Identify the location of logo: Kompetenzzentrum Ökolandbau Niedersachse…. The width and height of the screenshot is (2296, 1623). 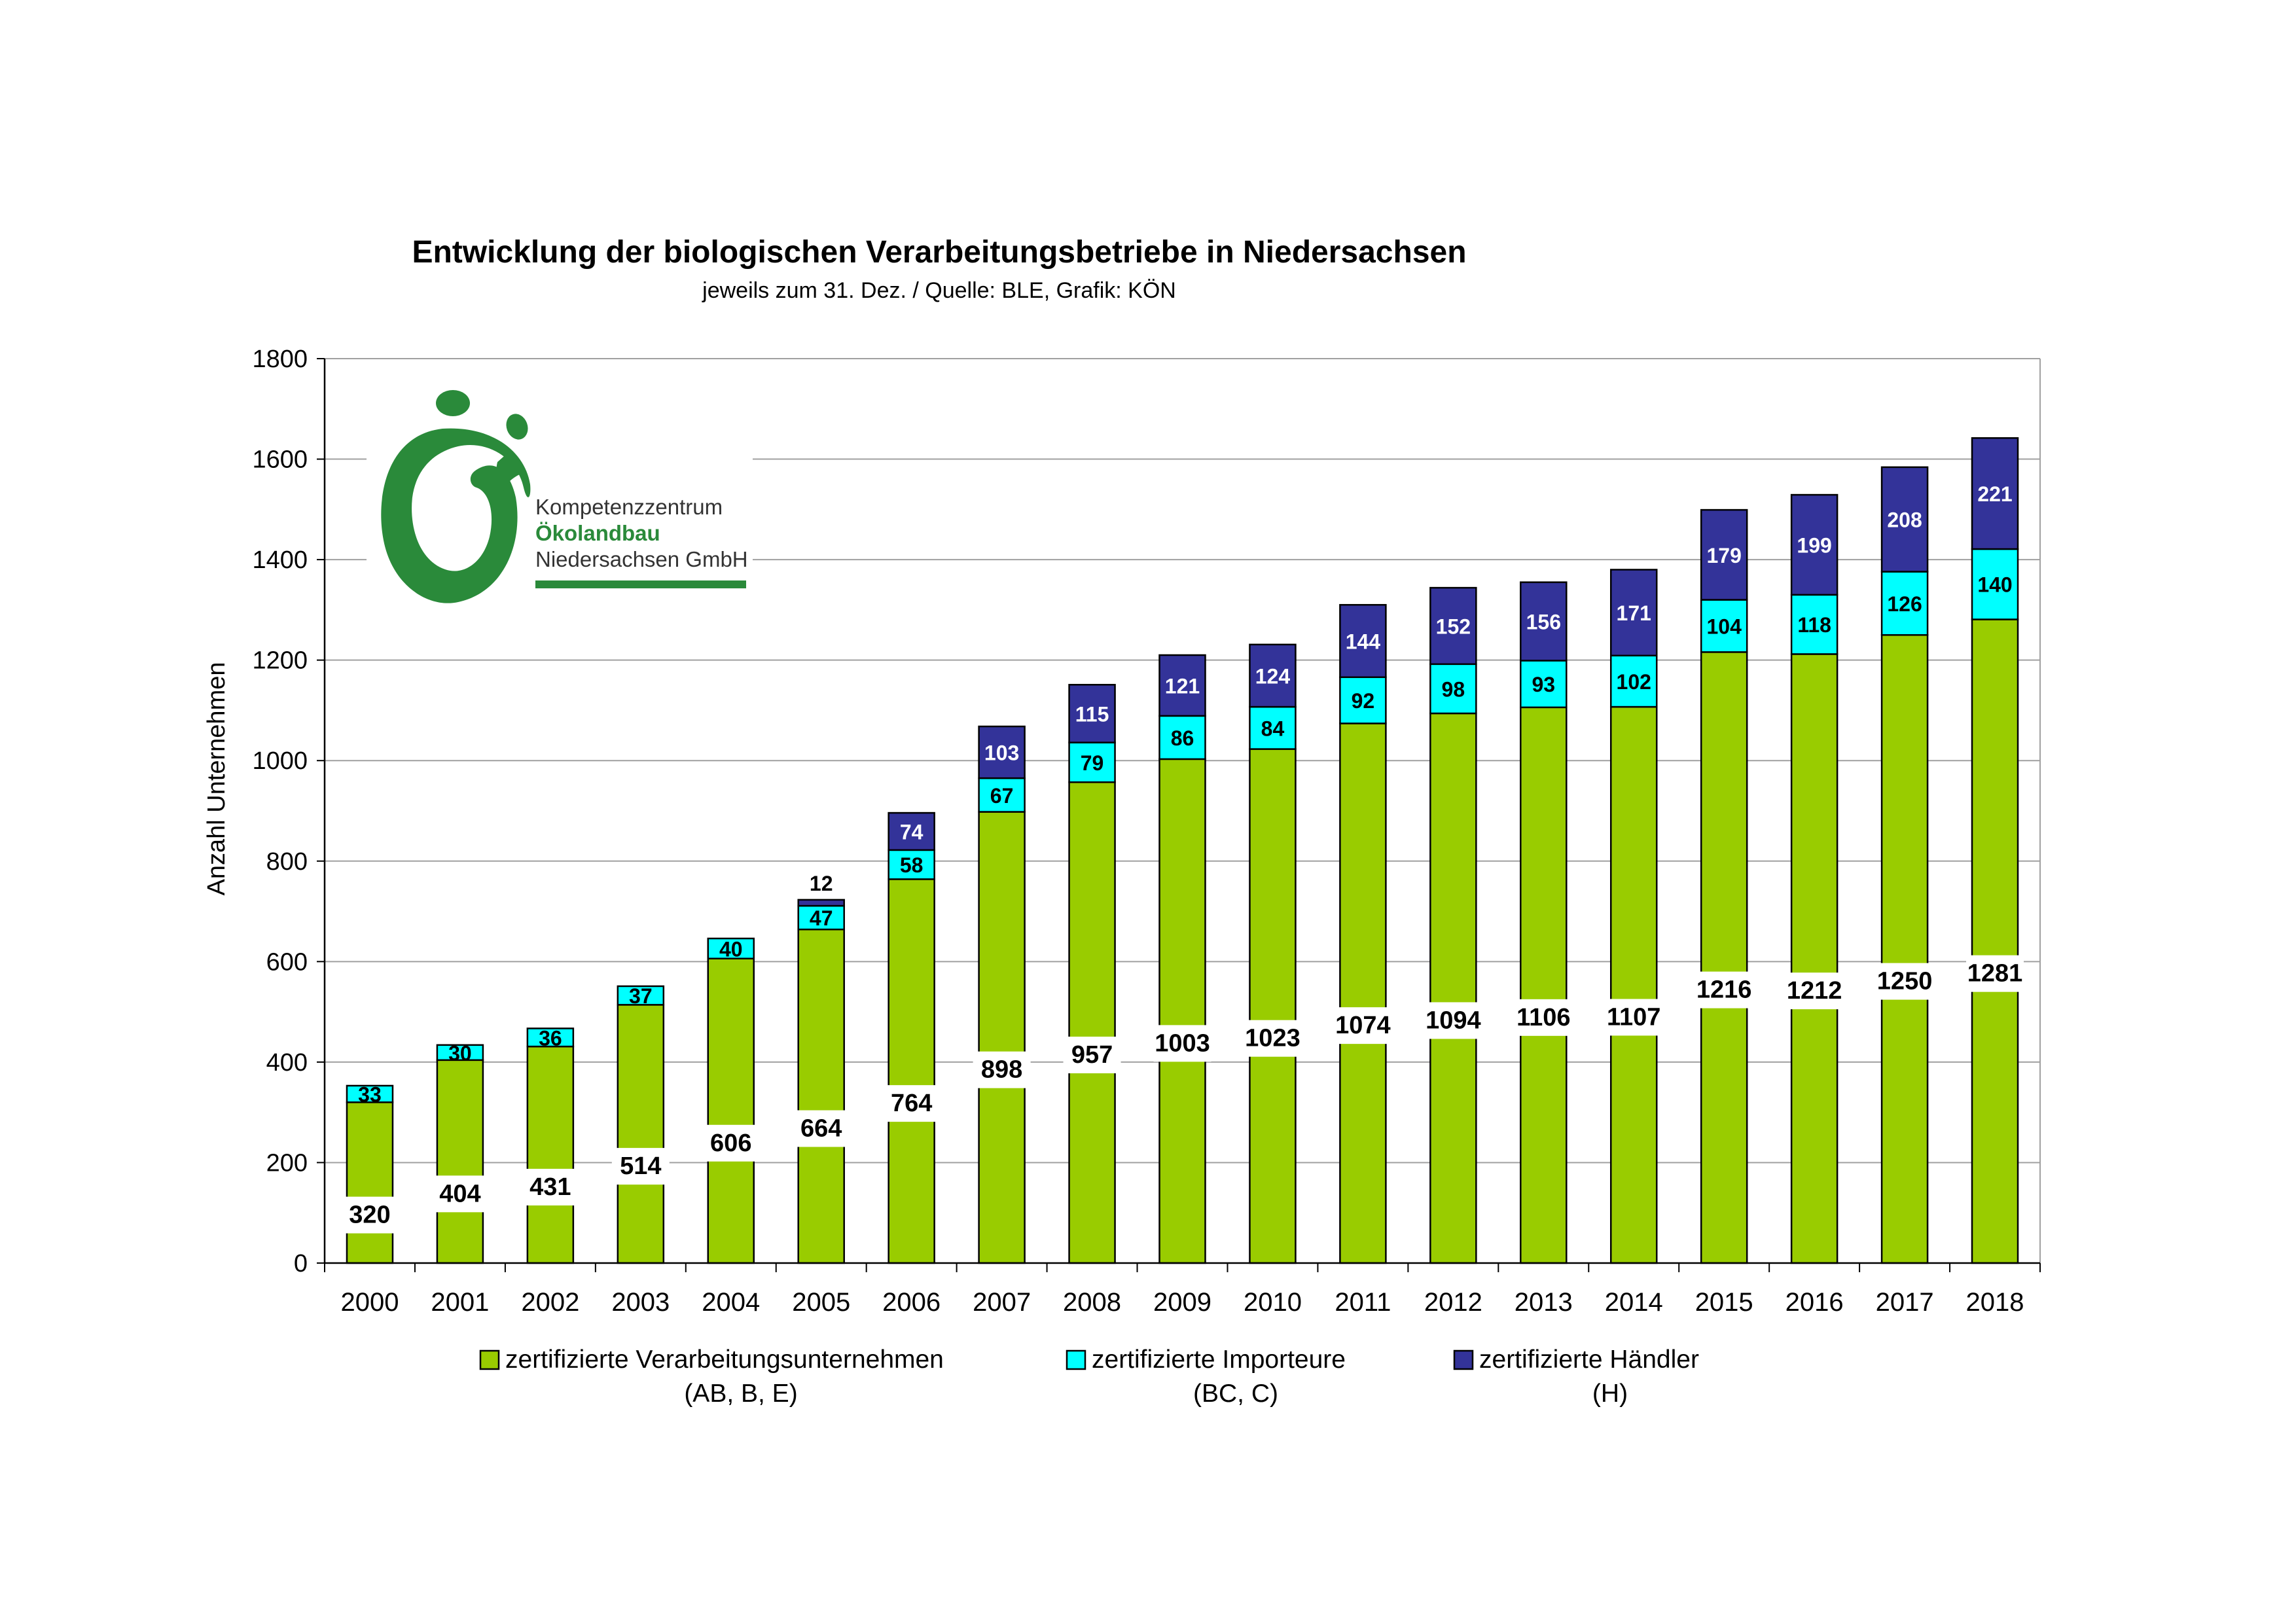
(560, 509).